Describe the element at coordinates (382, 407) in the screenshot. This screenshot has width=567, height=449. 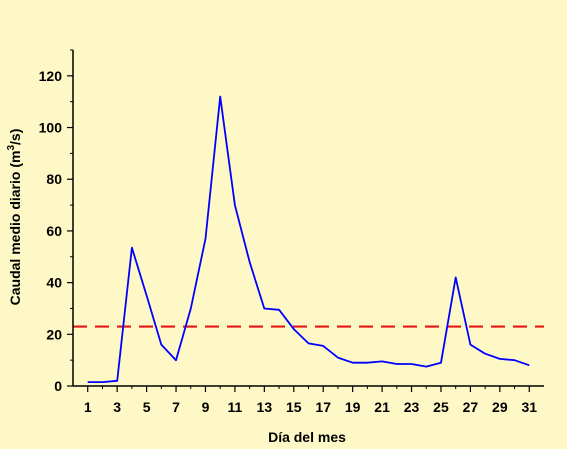
I see `x-tick-label: 21` at that location.